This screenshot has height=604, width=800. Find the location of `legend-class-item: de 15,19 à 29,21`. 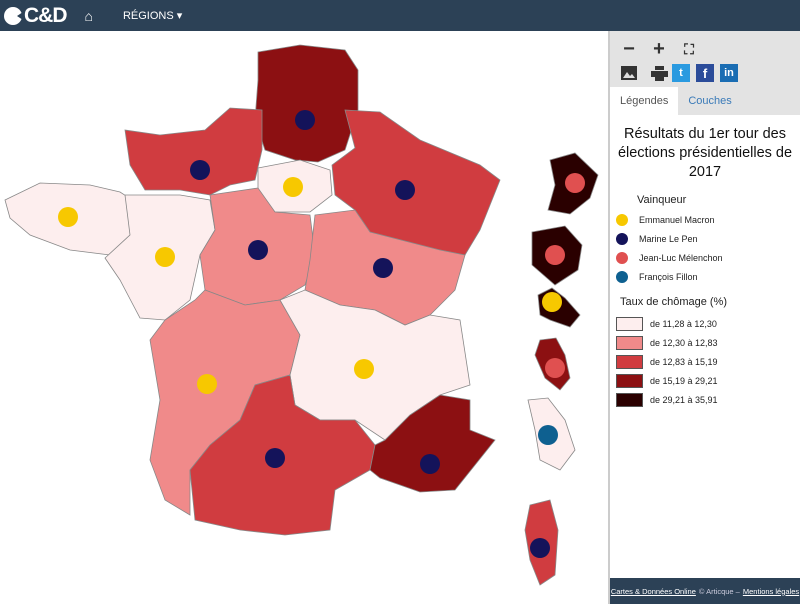

legend-class-item: de 15,19 à 29,21 is located at coordinates (705, 380).